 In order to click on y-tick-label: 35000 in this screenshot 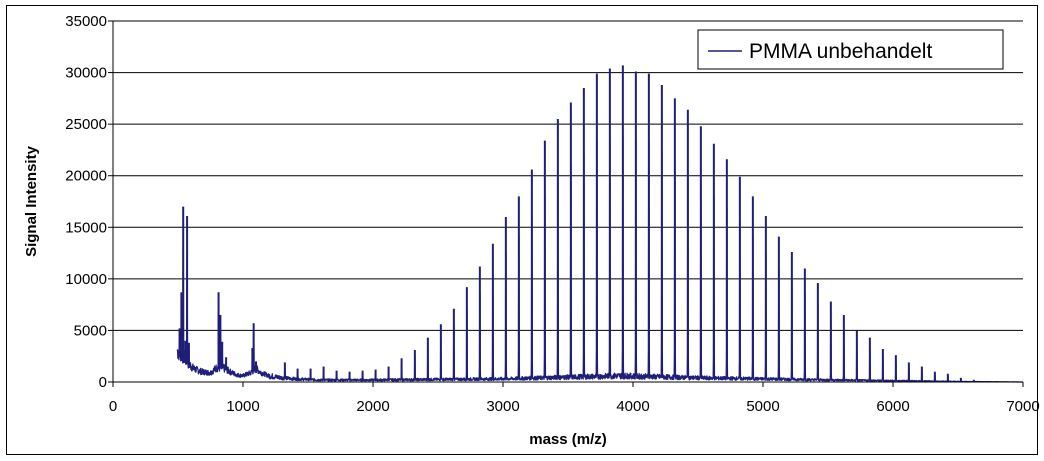, I will do `click(86, 21)`.